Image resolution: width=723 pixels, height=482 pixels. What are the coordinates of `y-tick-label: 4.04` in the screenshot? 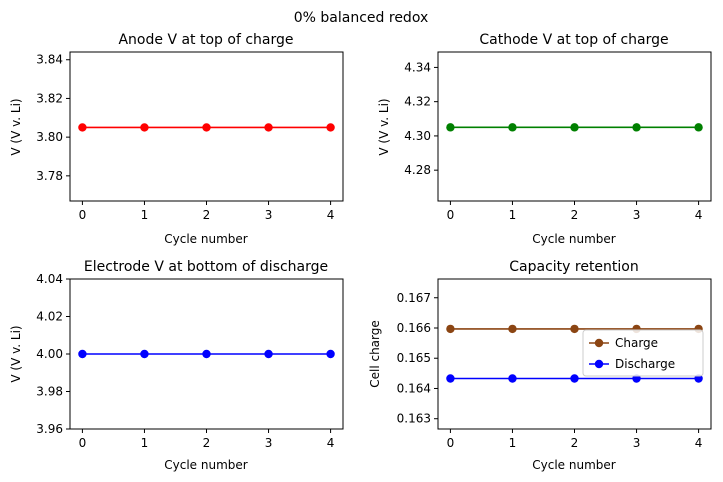 It's located at (49, 279).